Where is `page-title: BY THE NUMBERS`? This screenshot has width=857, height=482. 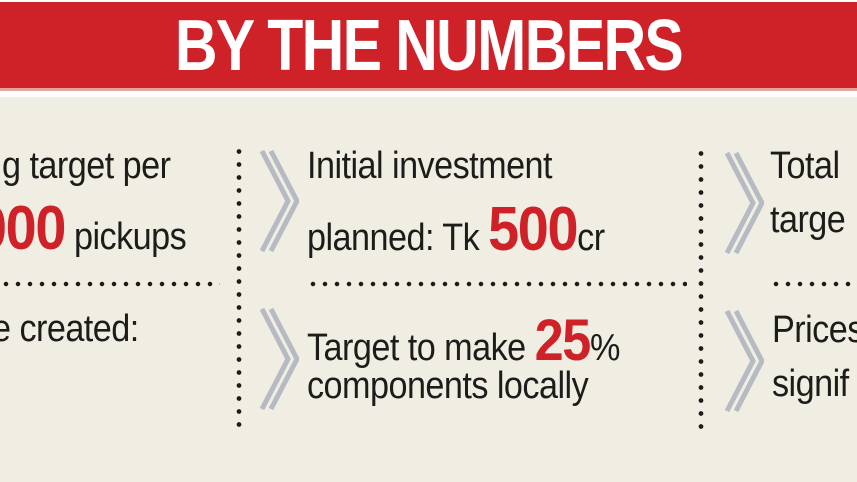 page-title: BY THE NUMBERS is located at coordinates (429, 46).